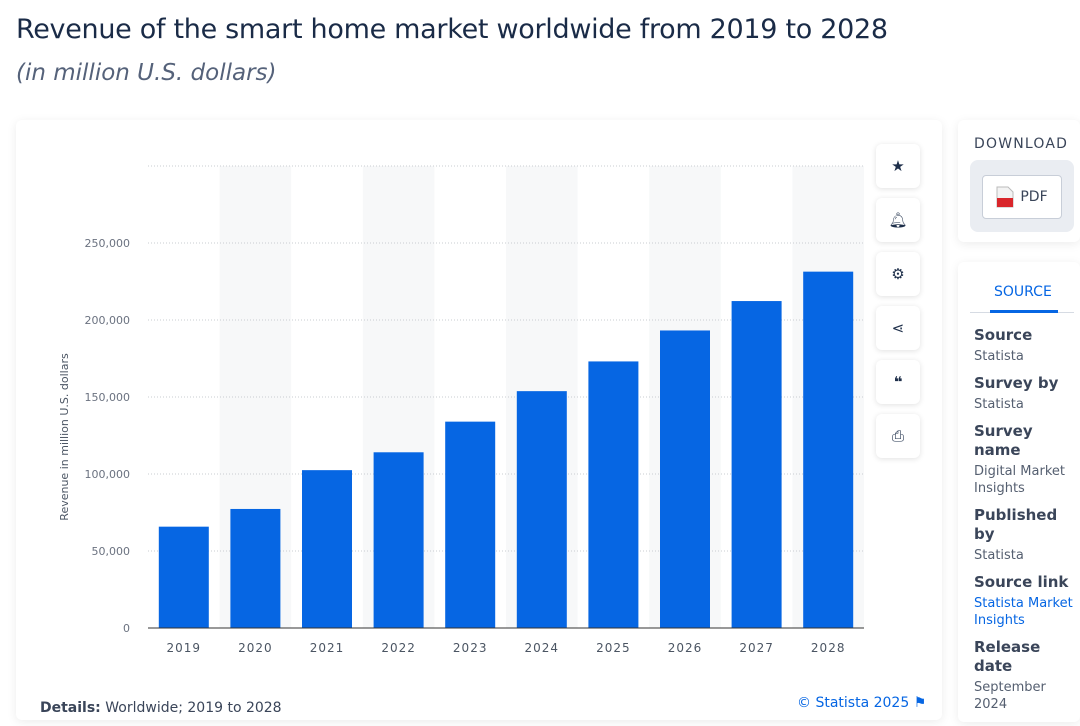 The width and height of the screenshot is (1080, 726). Describe the element at coordinates (853, 703) in the screenshot. I see `credit-text: © Statista 2025` at that location.